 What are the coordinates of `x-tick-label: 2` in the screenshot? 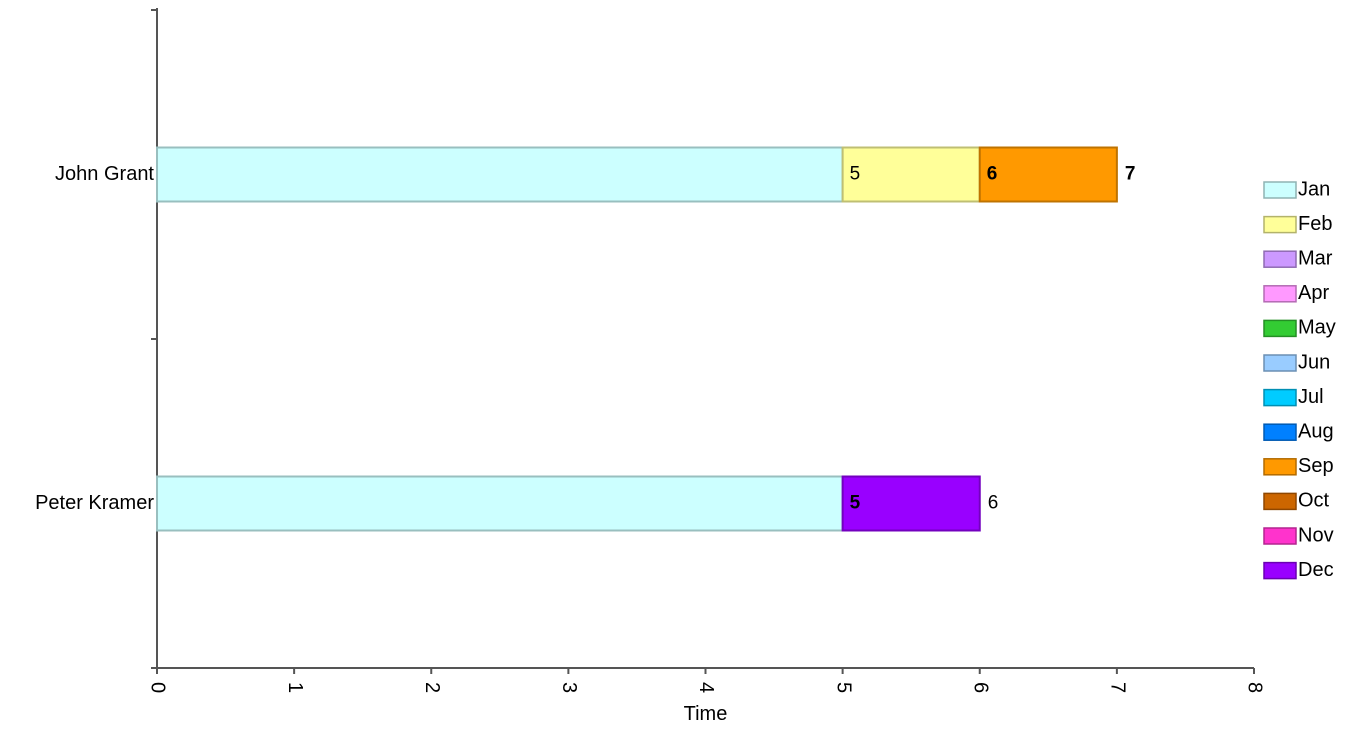 It's located at (432, 687).